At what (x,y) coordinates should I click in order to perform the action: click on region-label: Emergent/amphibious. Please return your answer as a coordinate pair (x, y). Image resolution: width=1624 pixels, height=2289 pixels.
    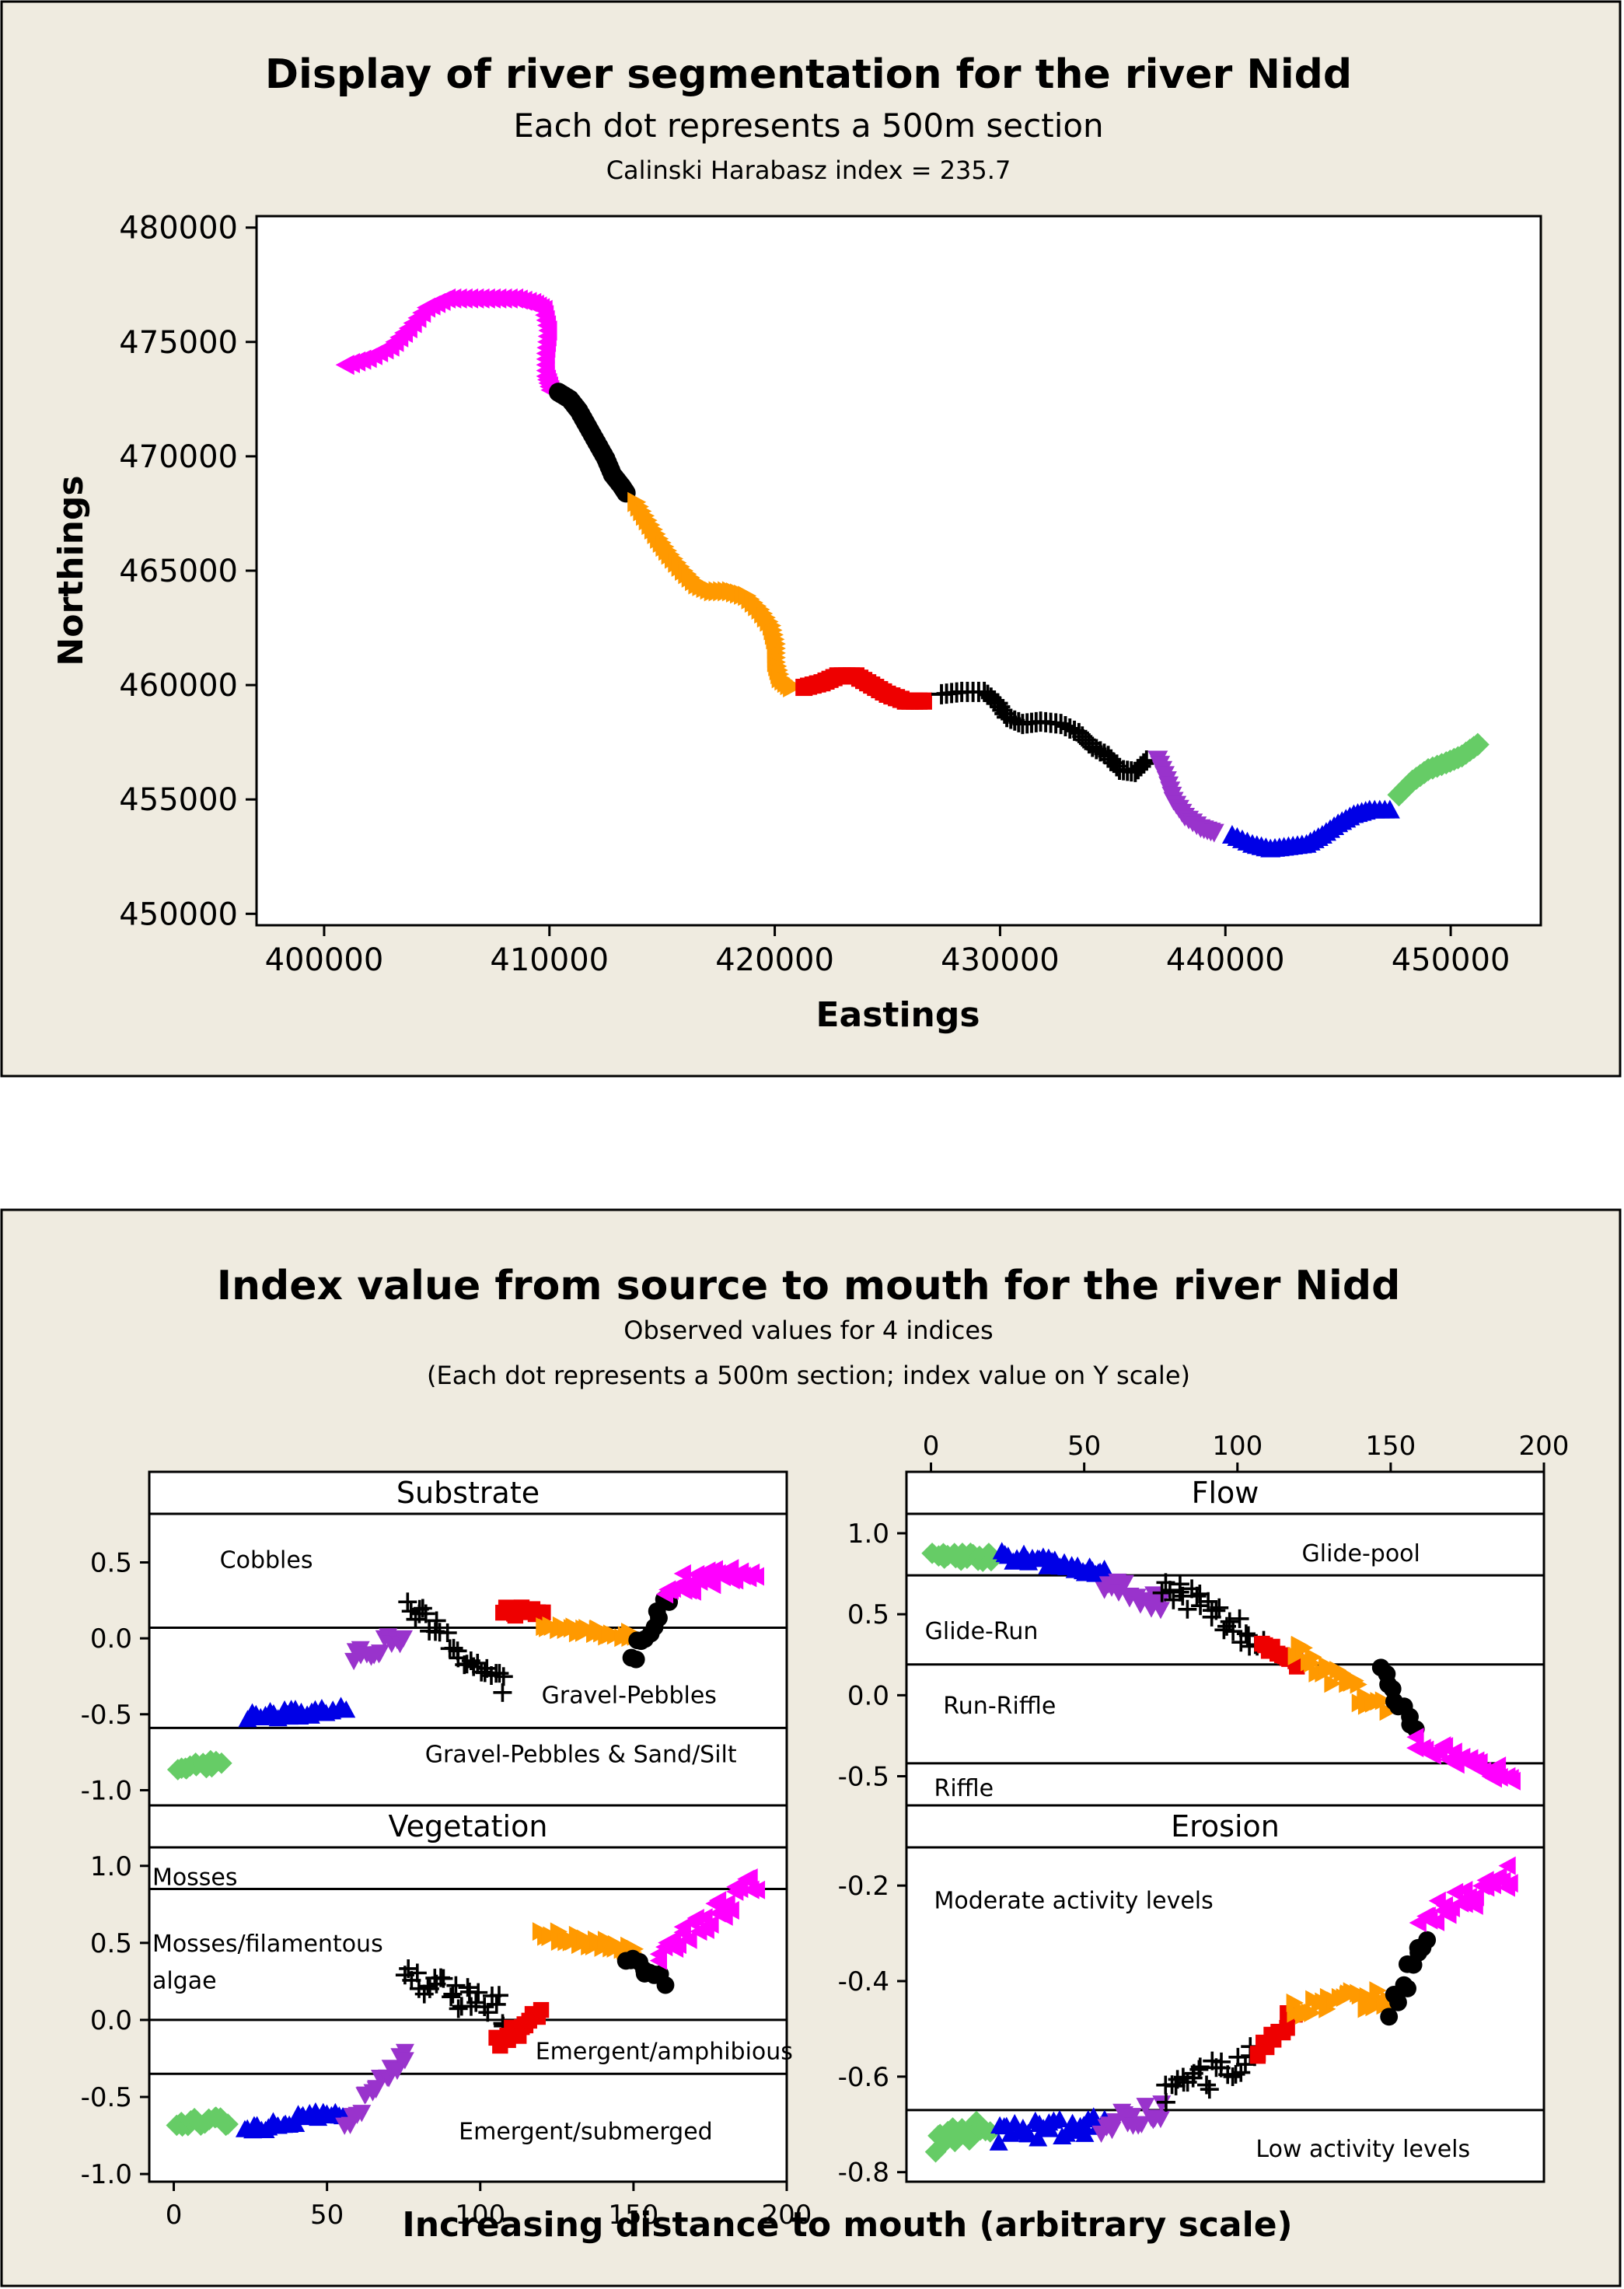
    Looking at the image, I should click on (665, 2052).